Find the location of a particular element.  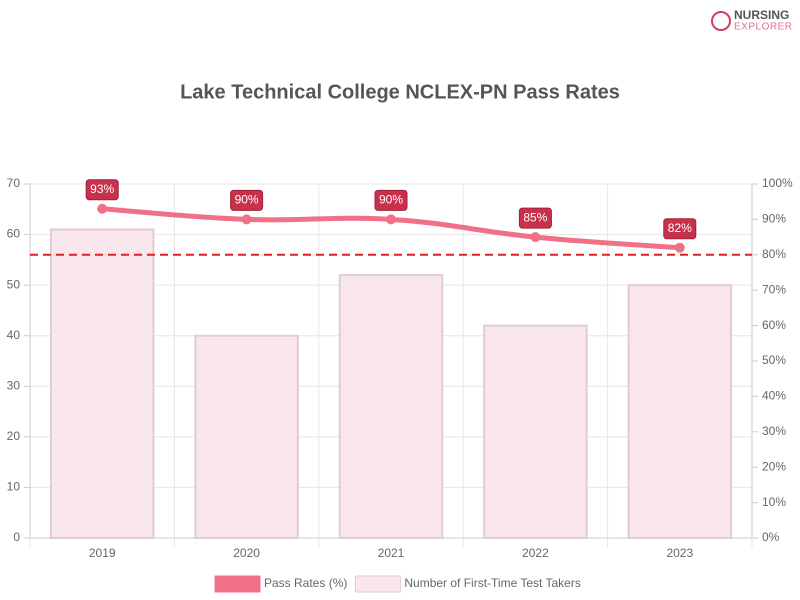

y2-tick-label: 60% is located at coordinates (774, 325).